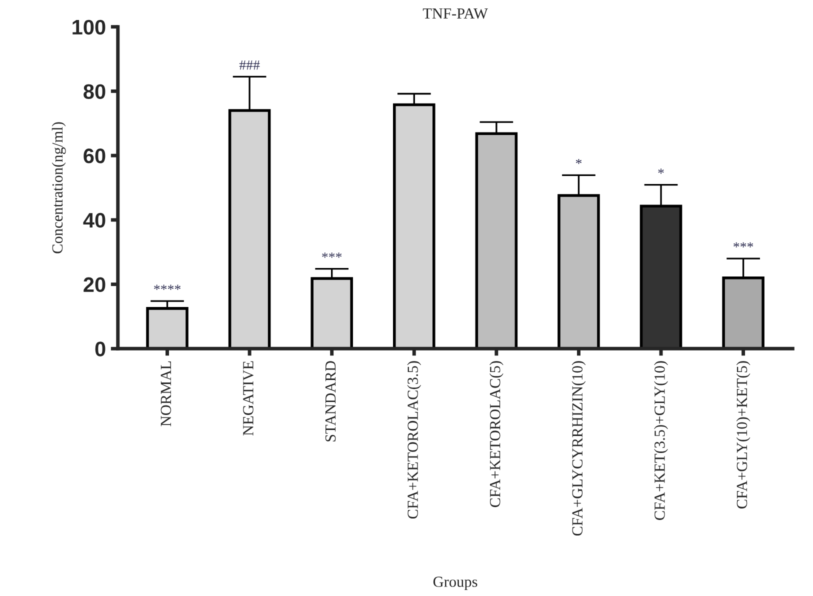 This screenshot has width=813, height=596. What do you see at coordinates (167, 287) in the screenshot?
I see `data-label: ****` at bounding box center [167, 287].